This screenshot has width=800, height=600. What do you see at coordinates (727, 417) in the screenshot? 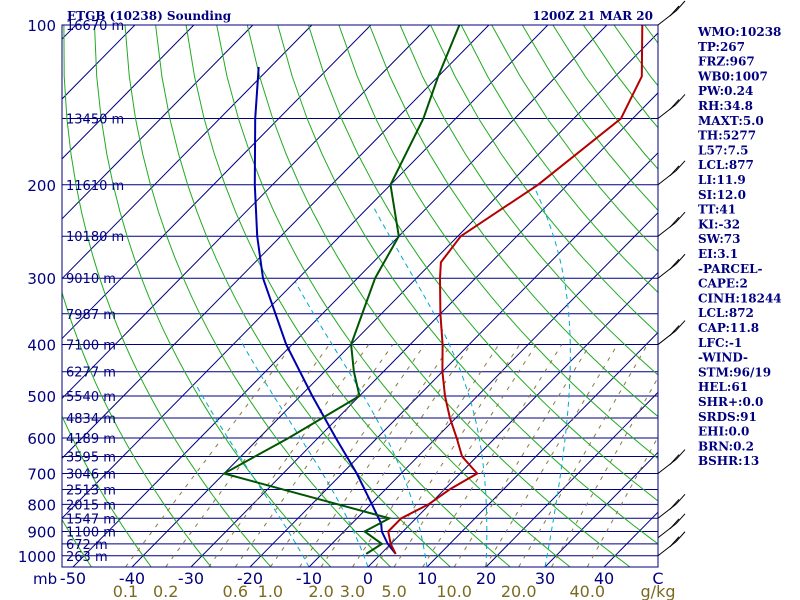
I see `index-value: SRDS:91` at bounding box center [727, 417].